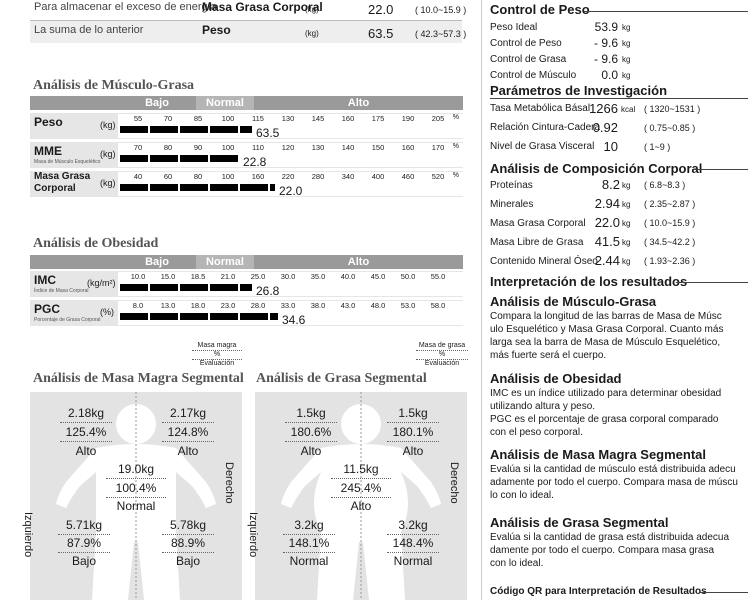  Describe the element at coordinates (378, 276) in the screenshot. I see `scale-tick: 45.0` at that location.